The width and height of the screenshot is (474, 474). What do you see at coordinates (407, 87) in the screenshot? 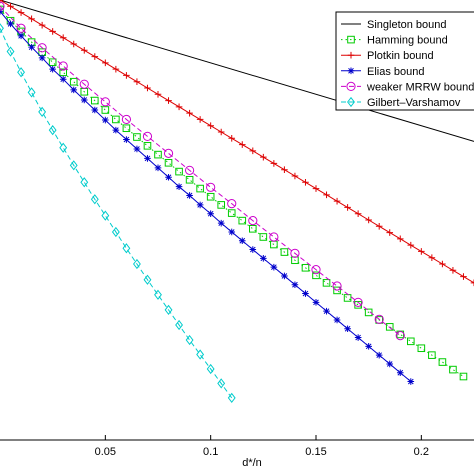
I see `legend-entry-weaker-mrrw-bound: weaker MRRW bound` at bounding box center [407, 87].